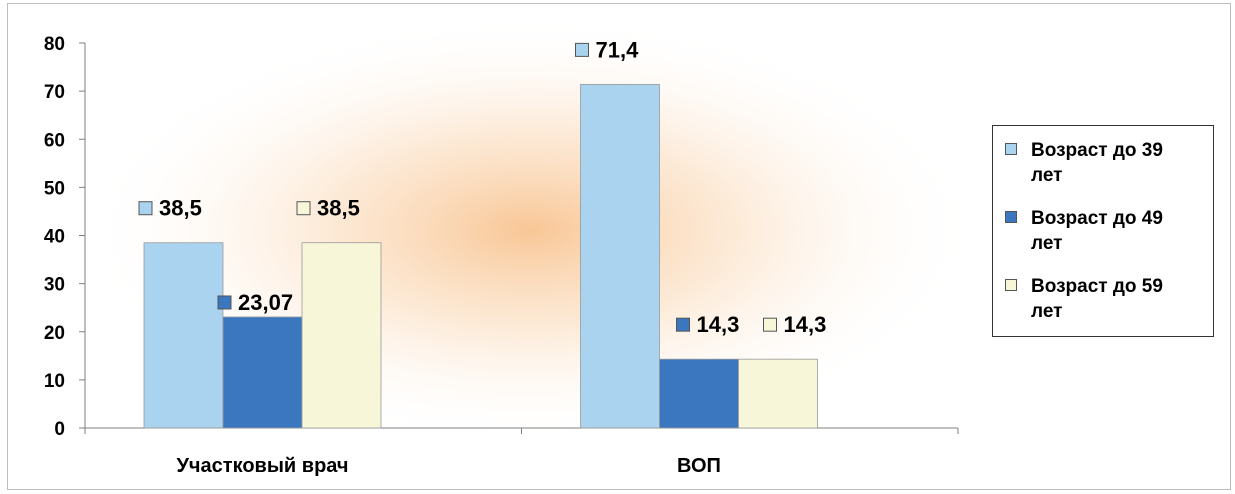  I want to click on y-tick-label: 70, so click(54, 92).